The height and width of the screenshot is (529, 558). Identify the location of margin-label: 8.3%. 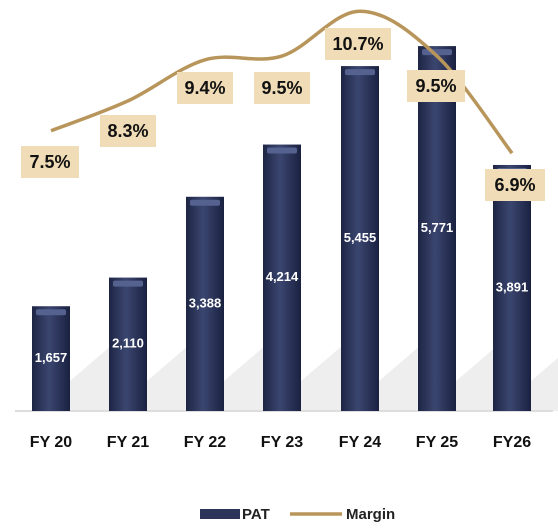
(127, 131).